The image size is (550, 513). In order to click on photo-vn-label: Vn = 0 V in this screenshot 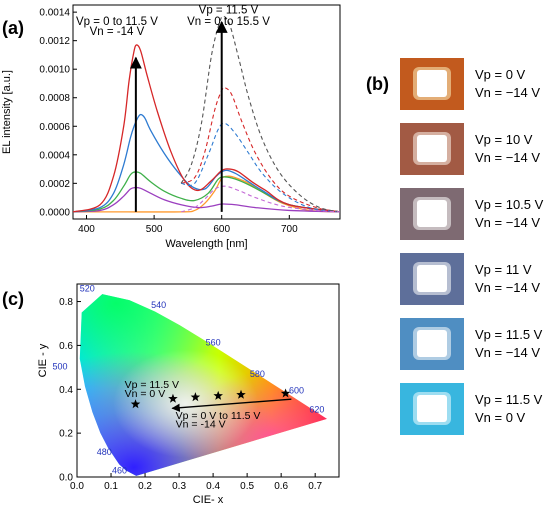, I will do `click(500, 417)`.